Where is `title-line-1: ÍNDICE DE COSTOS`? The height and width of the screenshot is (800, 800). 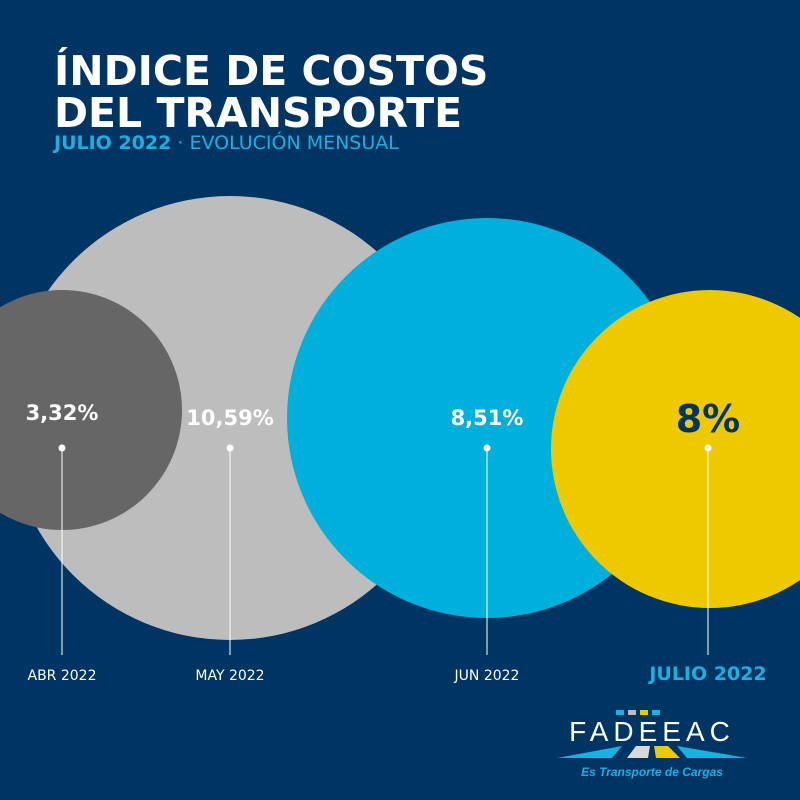
title-line-1: ÍNDICE DE COSTOS is located at coordinates (271, 71).